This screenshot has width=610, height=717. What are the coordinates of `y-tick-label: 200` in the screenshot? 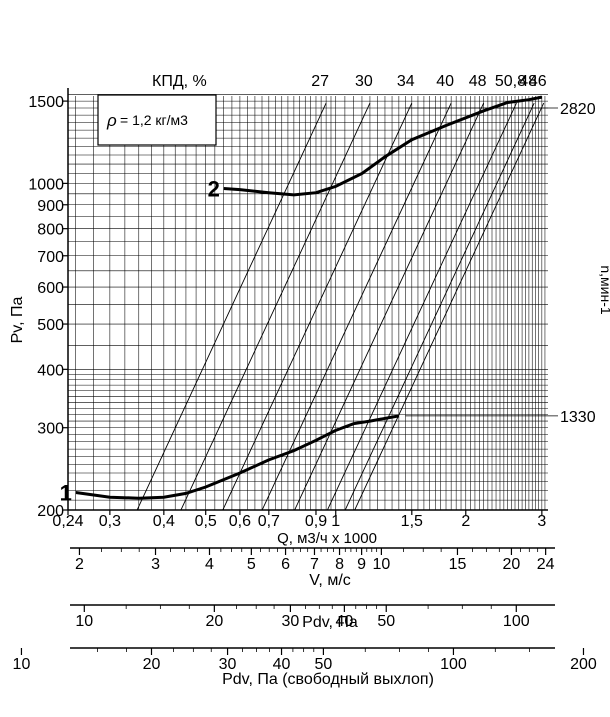 It's located at (50, 511).